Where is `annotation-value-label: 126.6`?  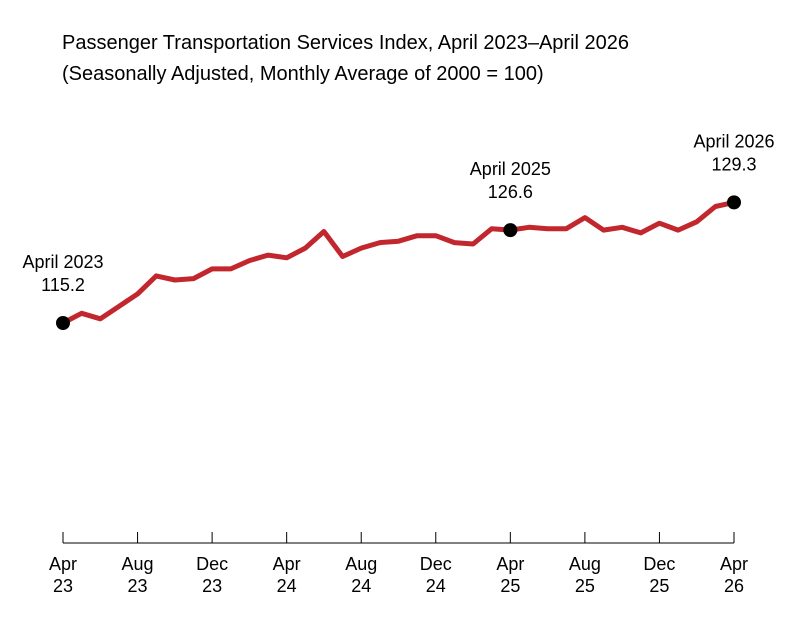
annotation-value-label: 126.6 is located at coordinates (510, 192).